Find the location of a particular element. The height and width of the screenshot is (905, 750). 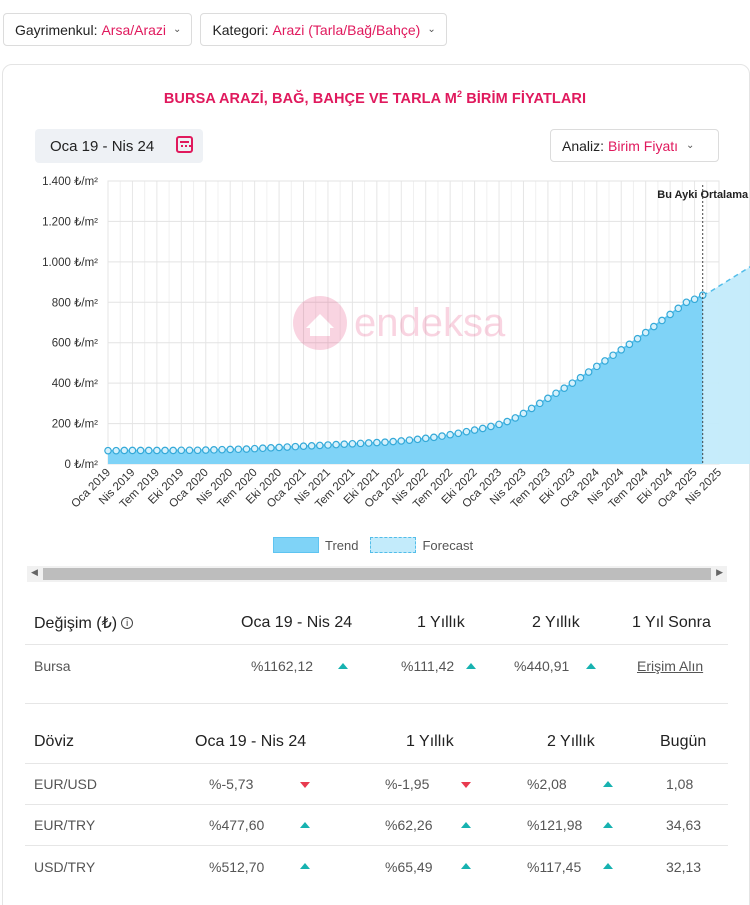

legend-trend-label: Trend is located at coordinates (342, 545).